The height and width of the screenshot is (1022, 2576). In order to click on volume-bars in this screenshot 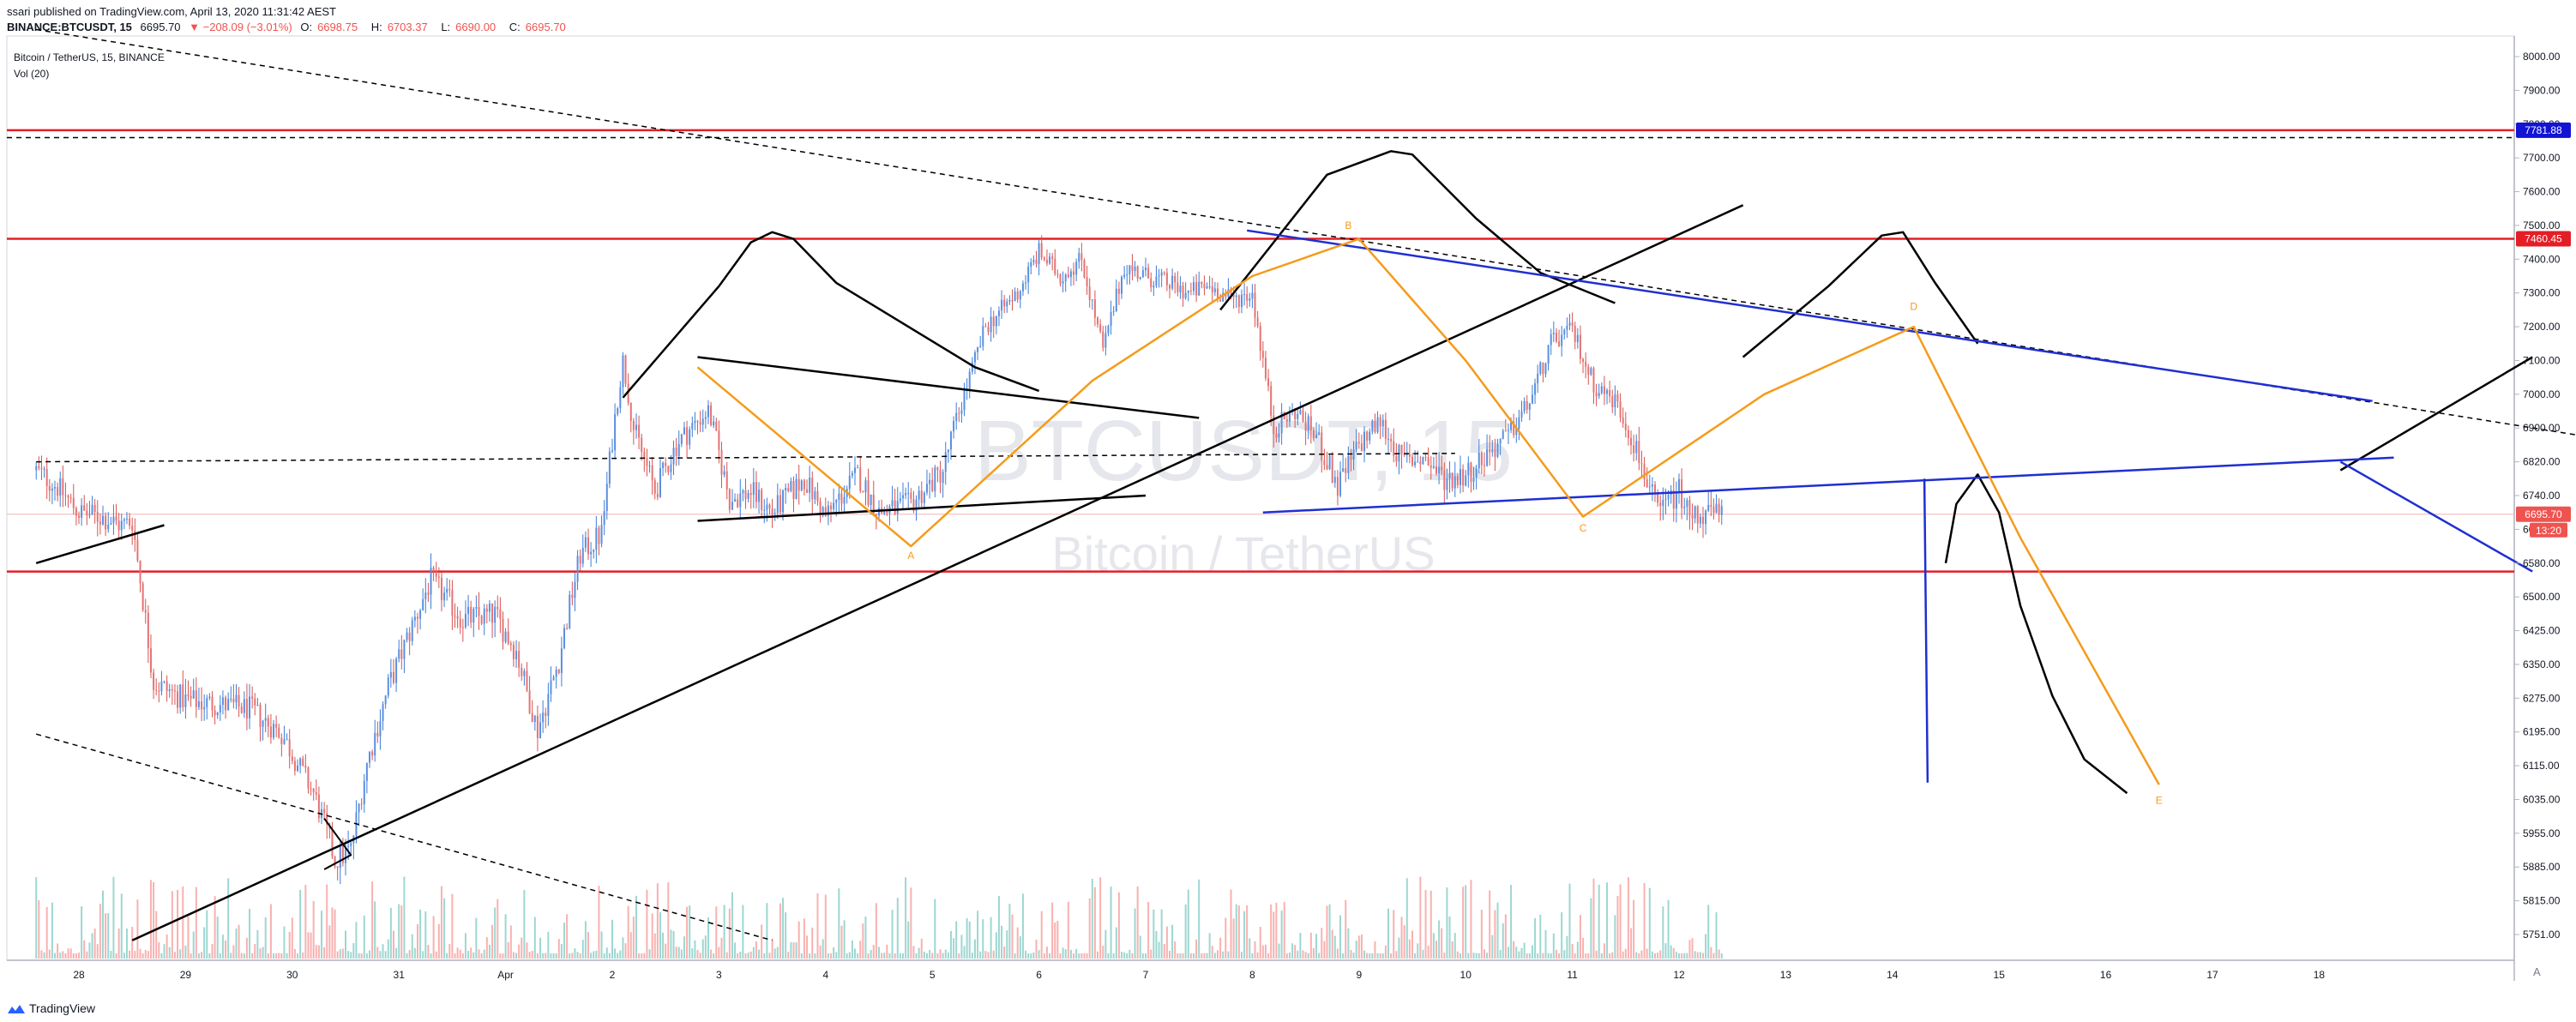, I will do `click(879, 917)`.